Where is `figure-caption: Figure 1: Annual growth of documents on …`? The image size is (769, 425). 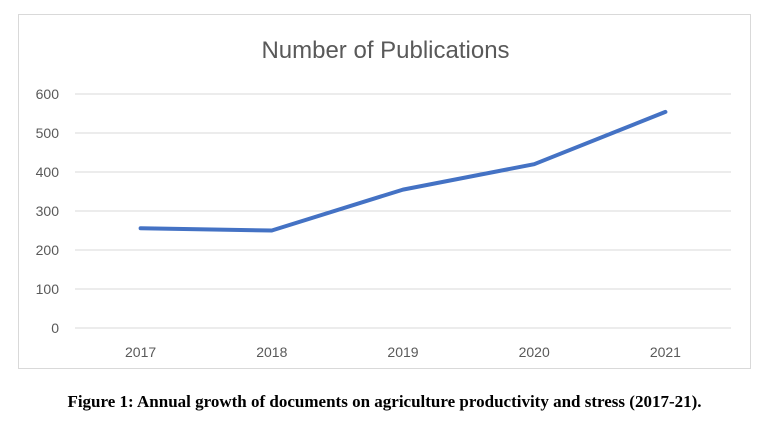
figure-caption: Figure 1: Annual growth of documents on … is located at coordinates (384, 401).